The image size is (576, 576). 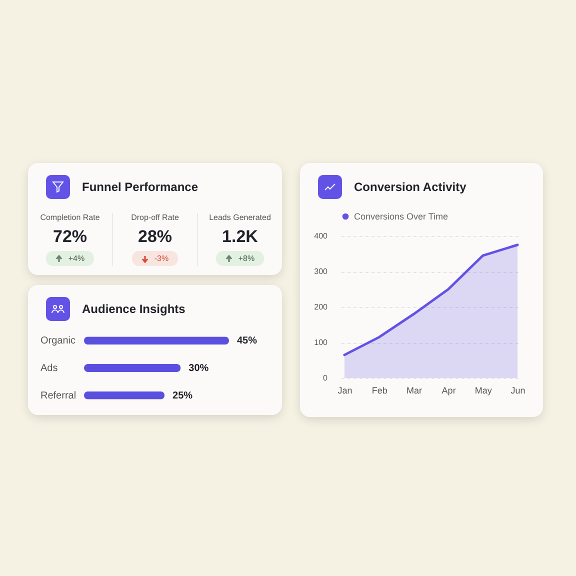 I want to click on y-tick-label: Referral, so click(x=58, y=396).